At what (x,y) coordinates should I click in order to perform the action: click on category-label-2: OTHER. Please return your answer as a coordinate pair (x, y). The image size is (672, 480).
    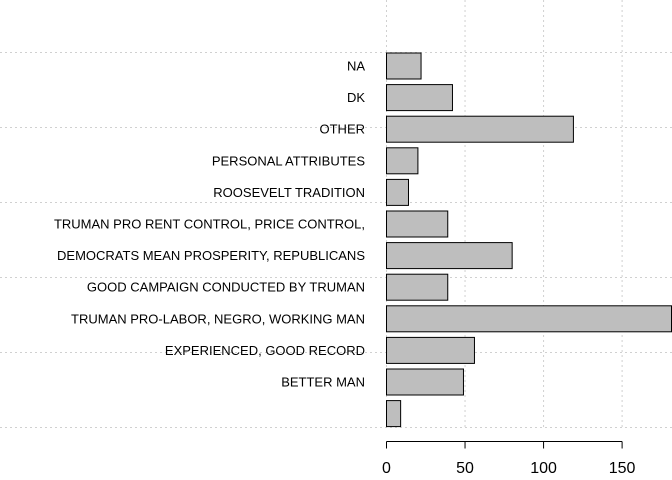
    Looking at the image, I should click on (343, 129).